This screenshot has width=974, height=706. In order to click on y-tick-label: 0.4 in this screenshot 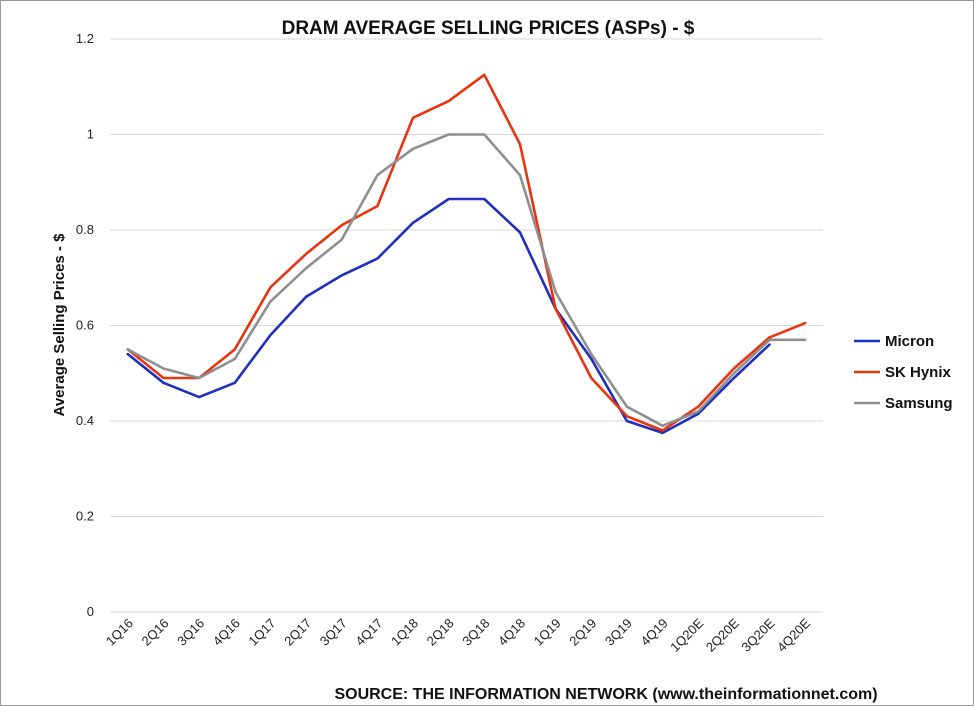, I will do `click(85, 420)`.